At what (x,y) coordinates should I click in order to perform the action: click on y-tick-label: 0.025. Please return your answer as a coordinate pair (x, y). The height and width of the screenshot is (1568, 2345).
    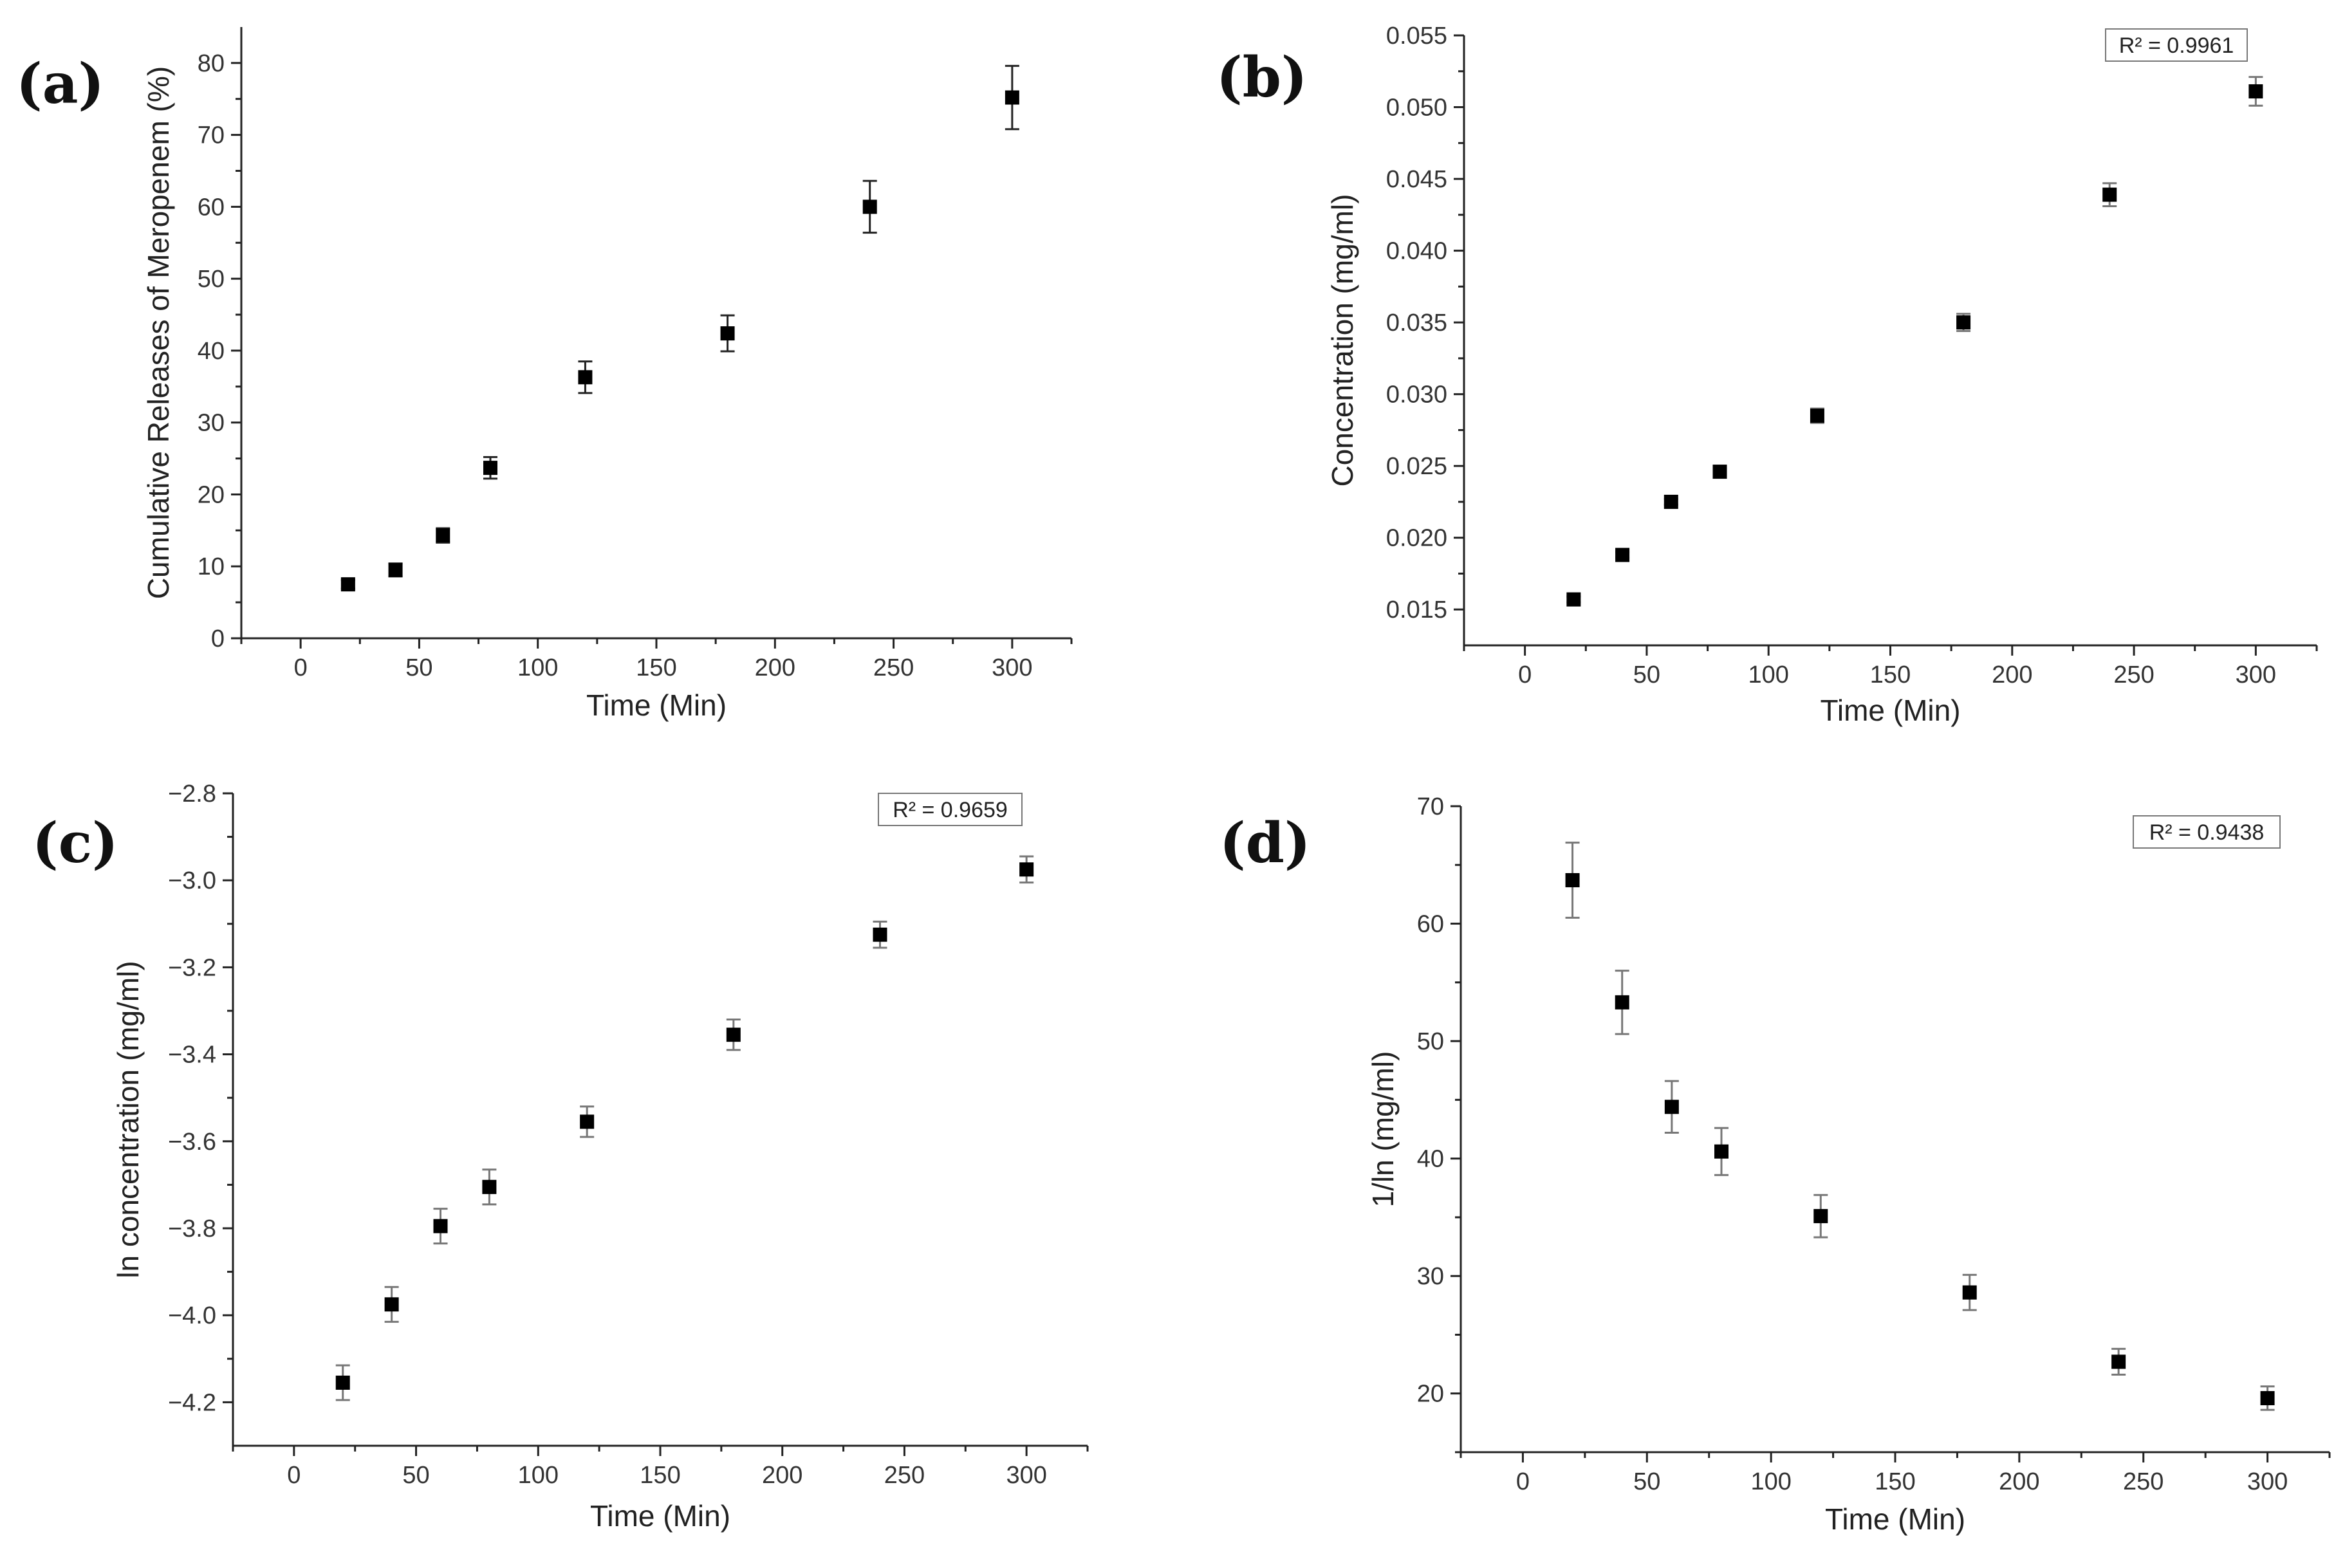
    Looking at the image, I should click on (1416, 467).